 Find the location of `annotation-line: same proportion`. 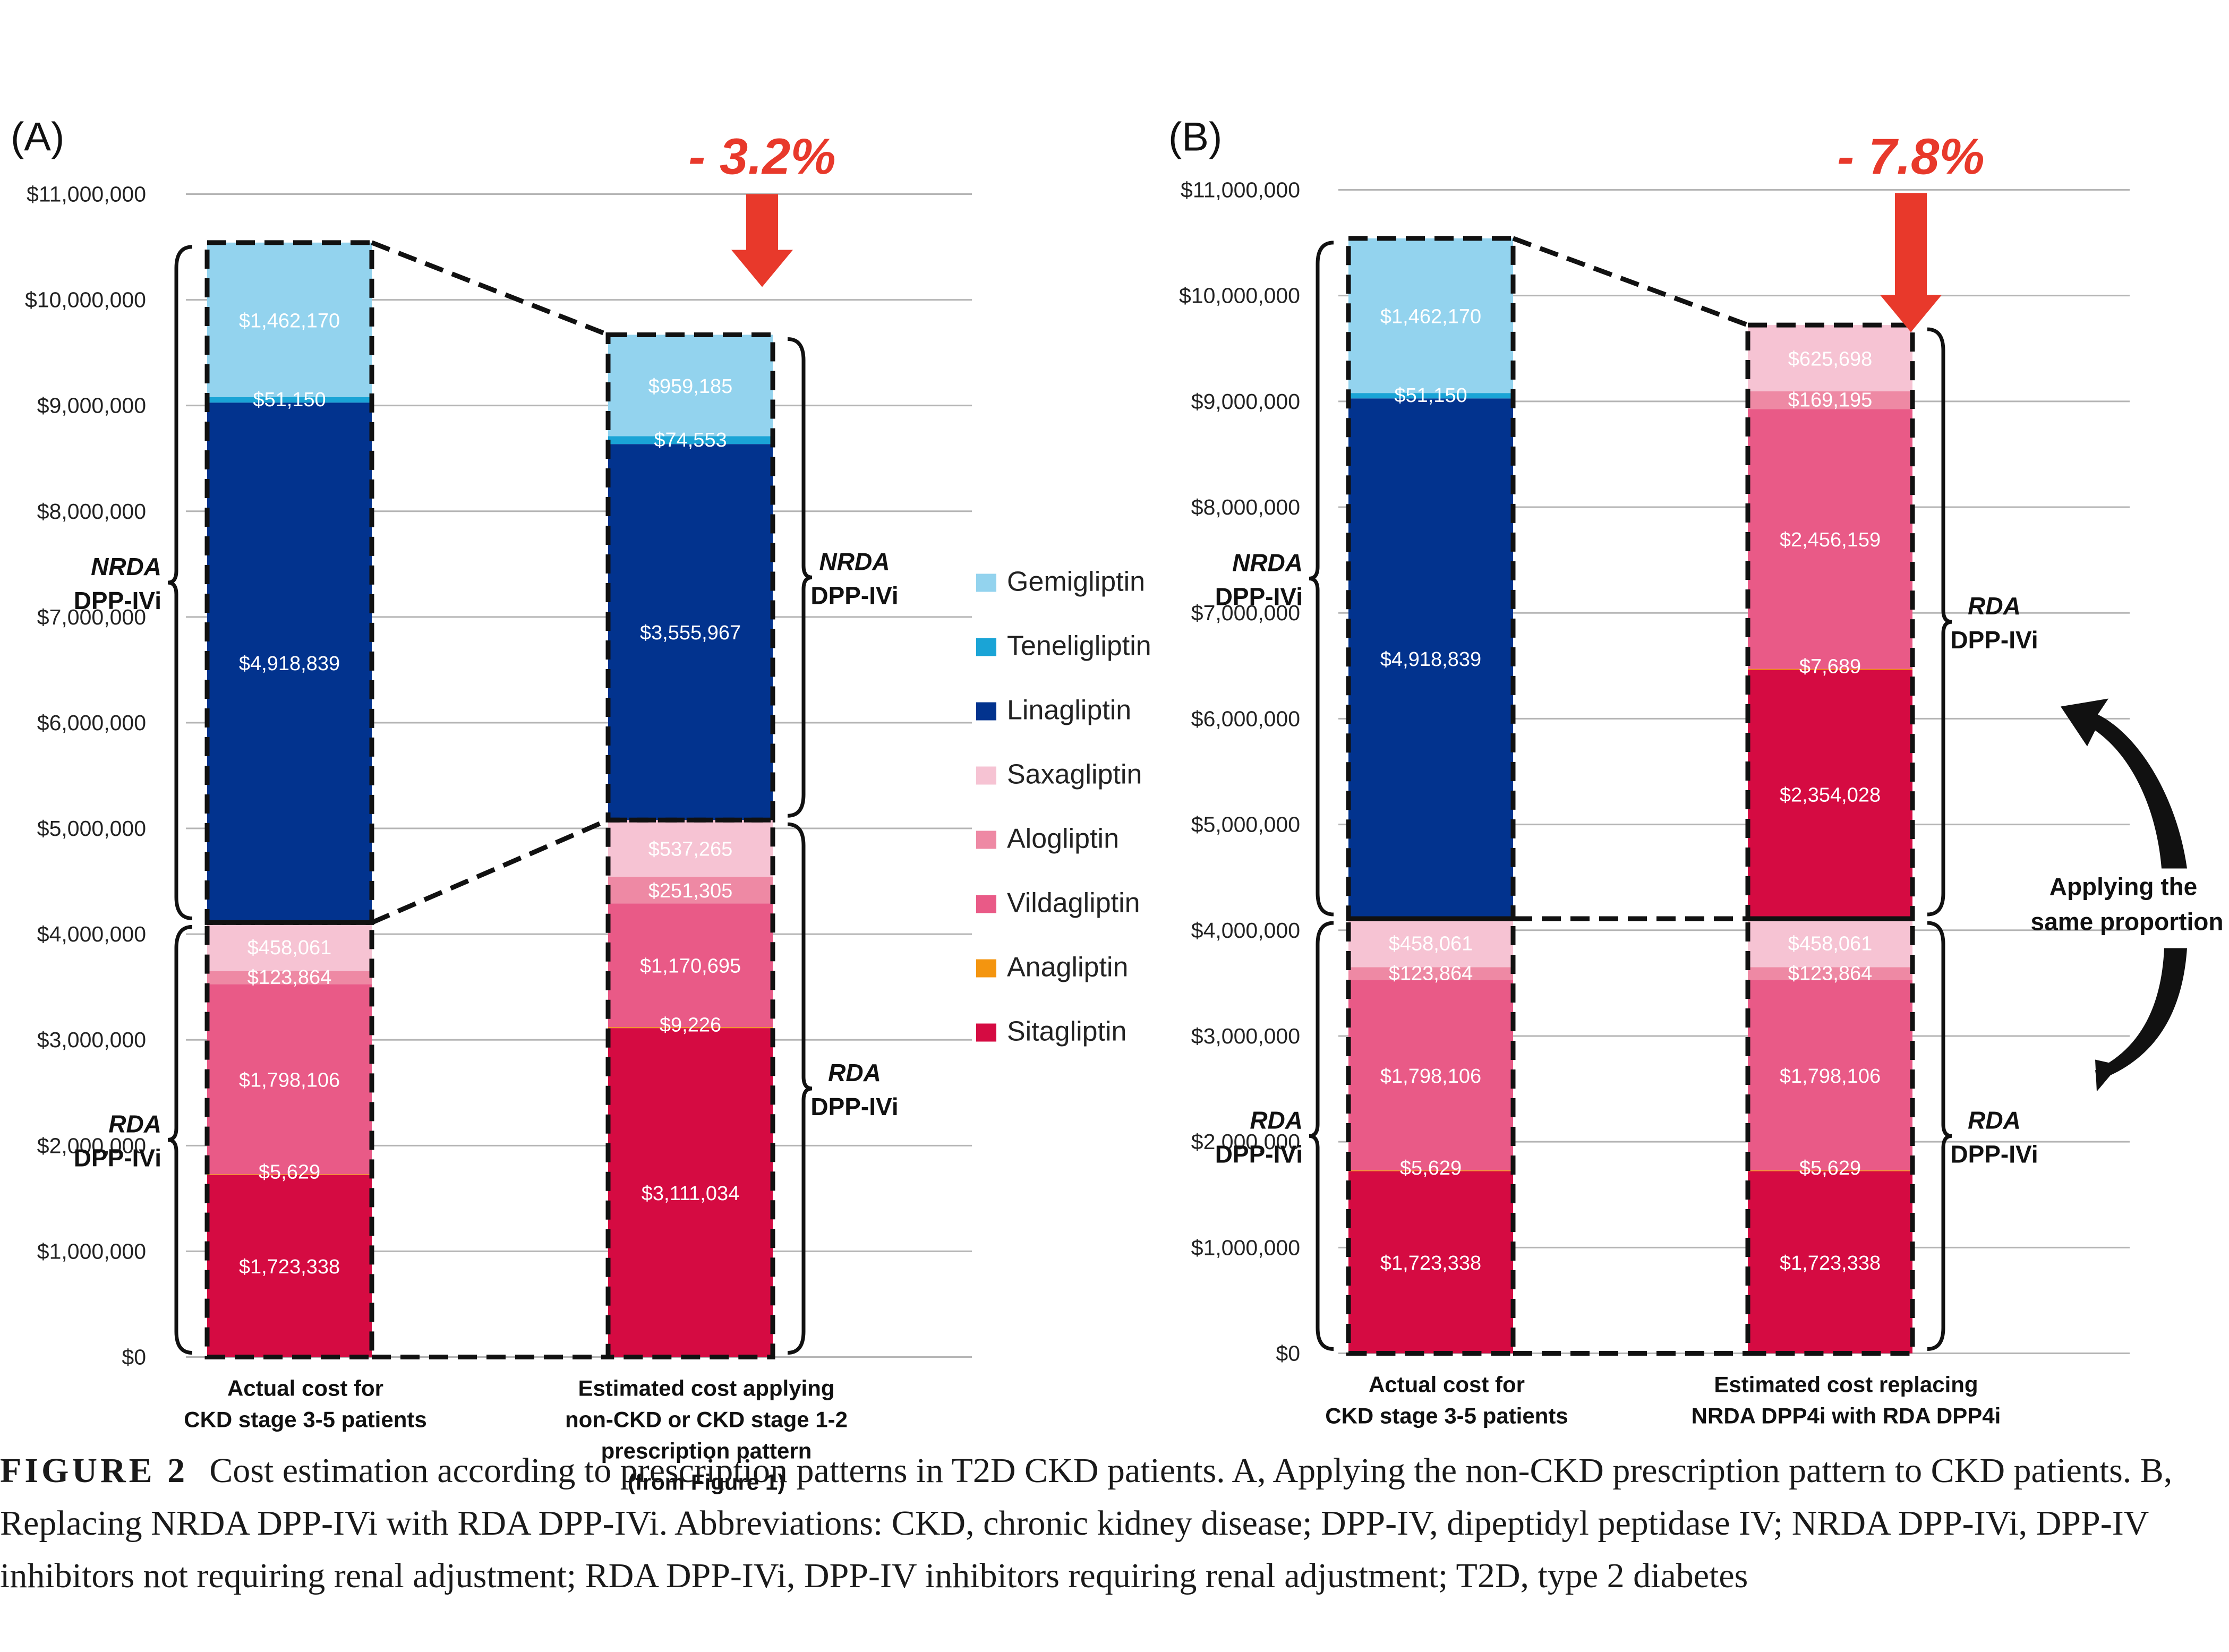

annotation-line: same proportion is located at coordinates (2127, 922).